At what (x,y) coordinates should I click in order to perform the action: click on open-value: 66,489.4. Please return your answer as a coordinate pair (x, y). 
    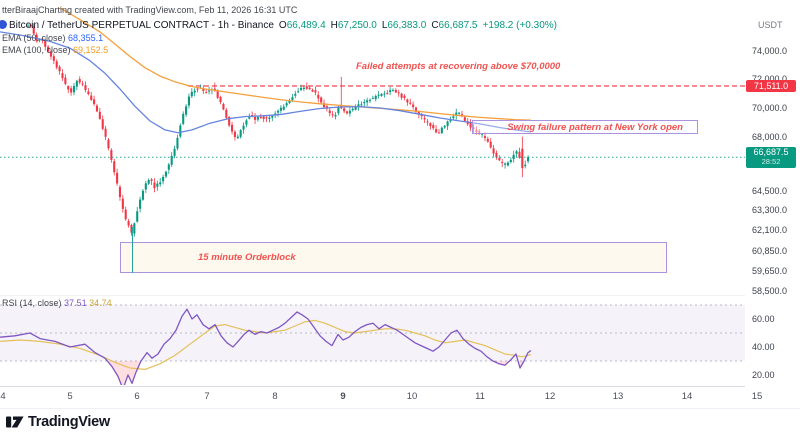
    Looking at the image, I should click on (306, 25).